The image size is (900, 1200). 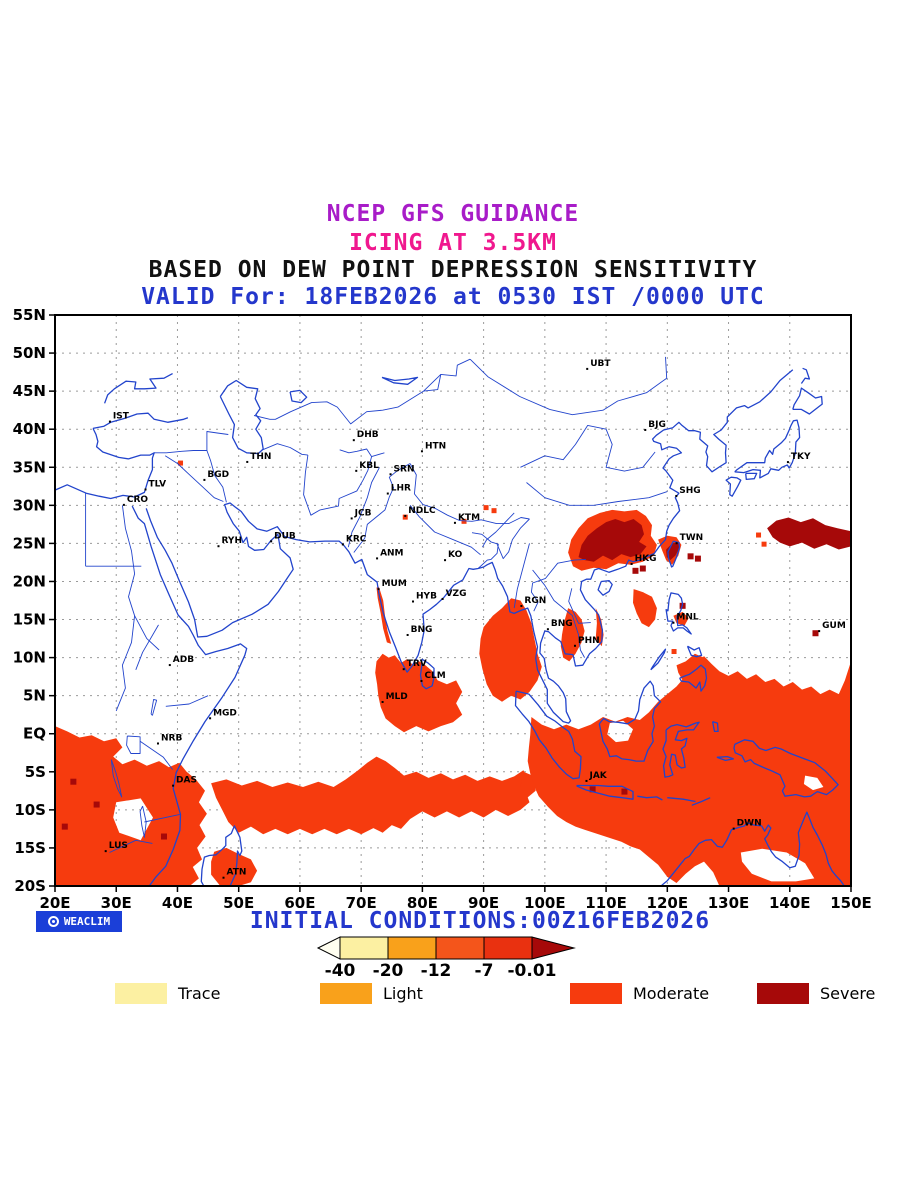 What do you see at coordinates (435, 446) in the screenshot?
I see `station-label: HTN` at bounding box center [435, 446].